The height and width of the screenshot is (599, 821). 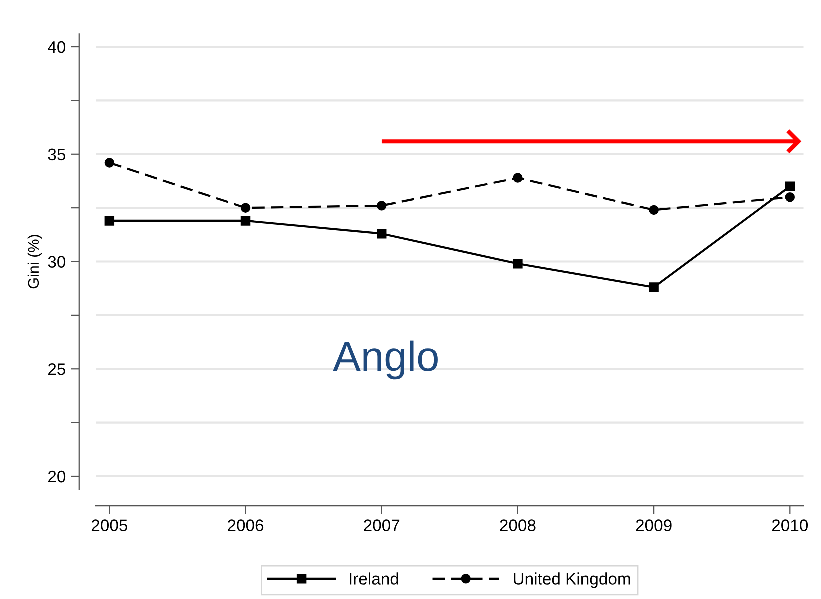 I want to click on x-tick-label: 2007, so click(x=382, y=526).